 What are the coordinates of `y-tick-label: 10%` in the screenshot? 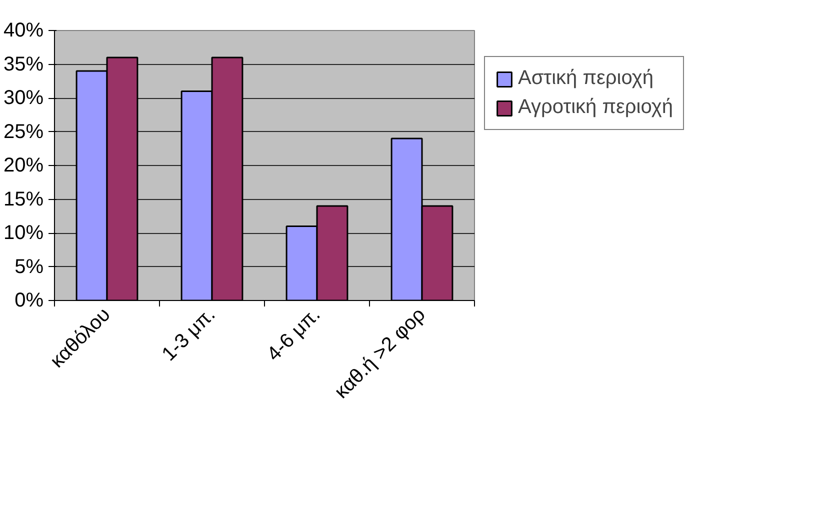 It's located at (23, 233).